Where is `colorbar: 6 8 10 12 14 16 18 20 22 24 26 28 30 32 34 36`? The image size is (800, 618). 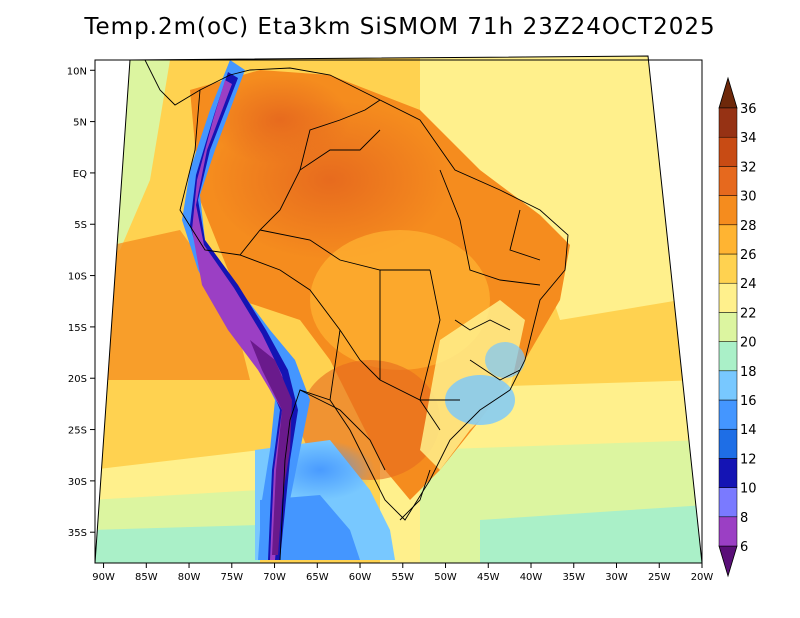
colorbar: 6 8 10 12 14 16 18 20 22 24 26 28 30 32 34 36 is located at coordinates (737, 327).